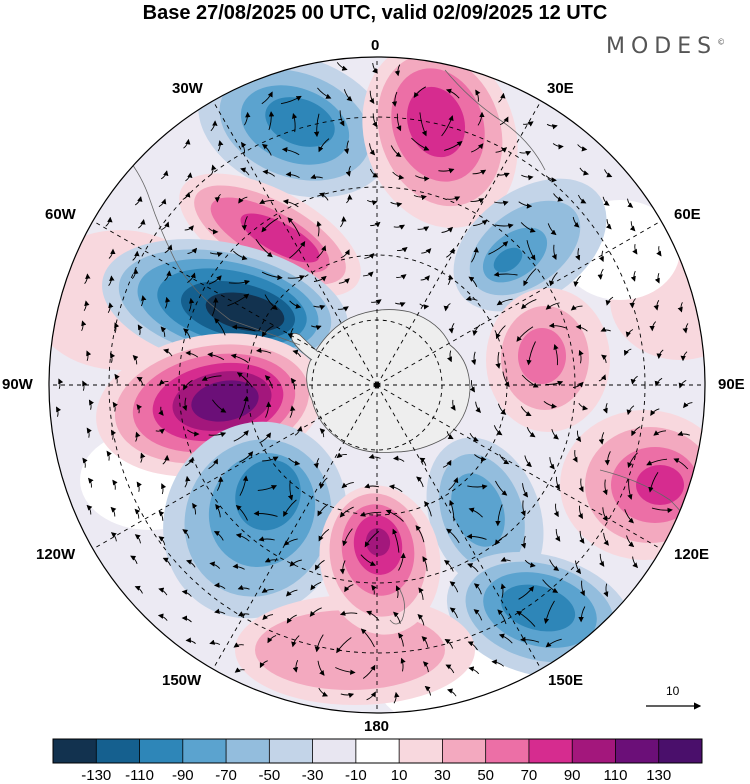 Image resolution: width=750 pixels, height=784 pixels. What do you see at coordinates (548, 360) in the screenshot?
I see `pos-center-85e` at bounding box center [548, 360].